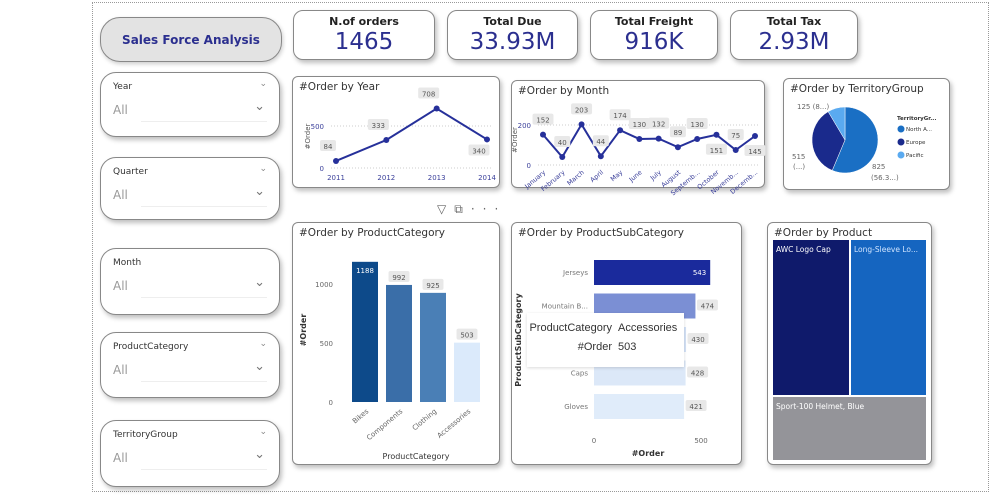 The width and height of the screenshot is (1000, 501). What do you see at coordinates (487, 178) in the screenshot?
I see `x-tick-label: 2014` at bounding box center [487, 178].